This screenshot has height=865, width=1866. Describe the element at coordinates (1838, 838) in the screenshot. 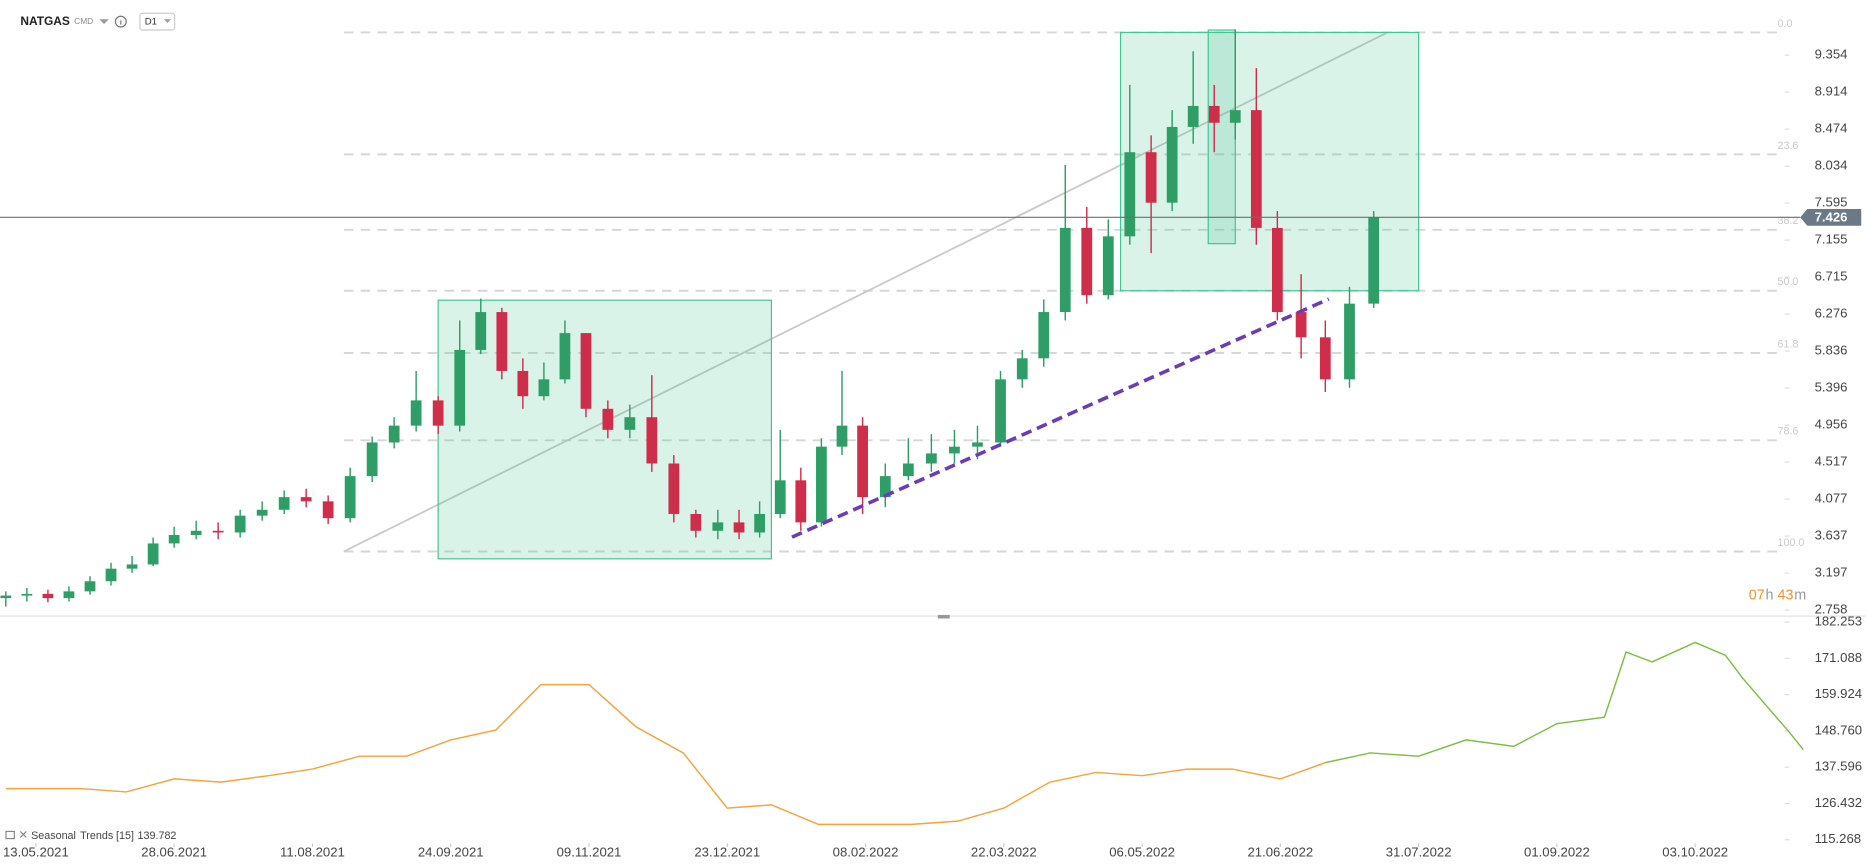

I see `y-tick-label: 115.268` at that location.